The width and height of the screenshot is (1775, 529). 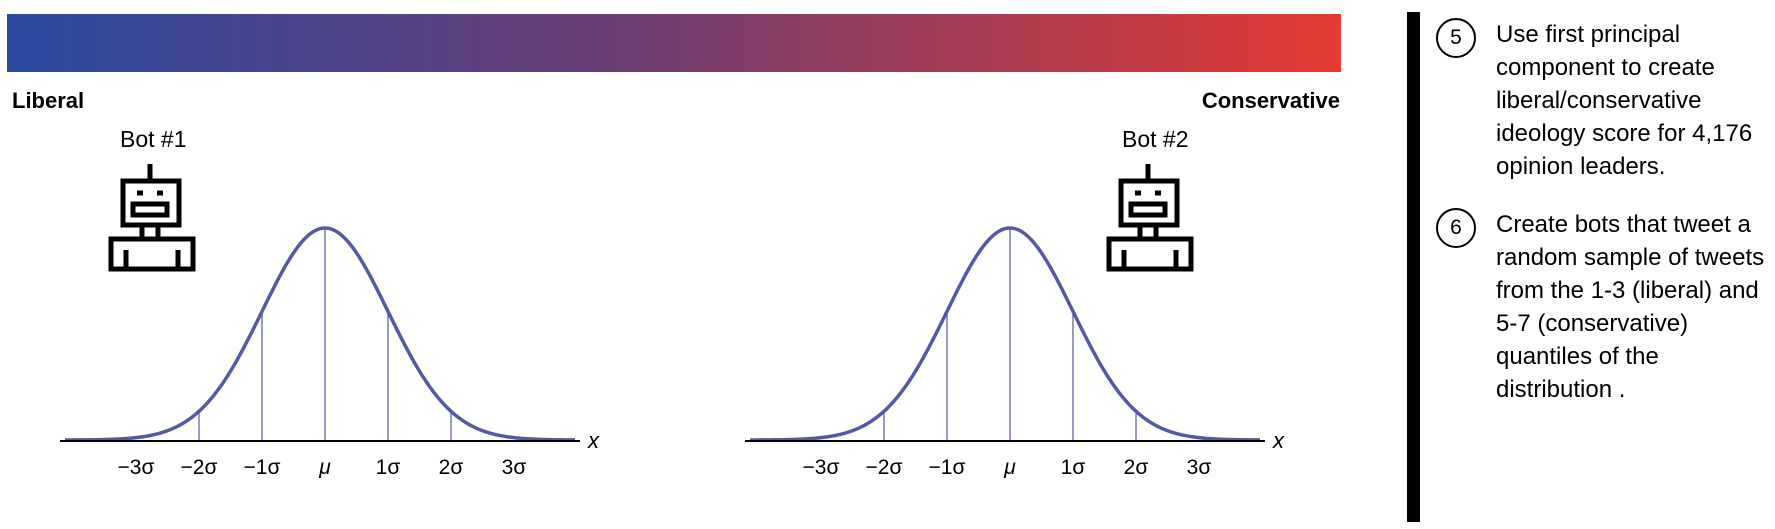 I want to click on bot-2-label: Bot #2, so click(x=1155, y=139).